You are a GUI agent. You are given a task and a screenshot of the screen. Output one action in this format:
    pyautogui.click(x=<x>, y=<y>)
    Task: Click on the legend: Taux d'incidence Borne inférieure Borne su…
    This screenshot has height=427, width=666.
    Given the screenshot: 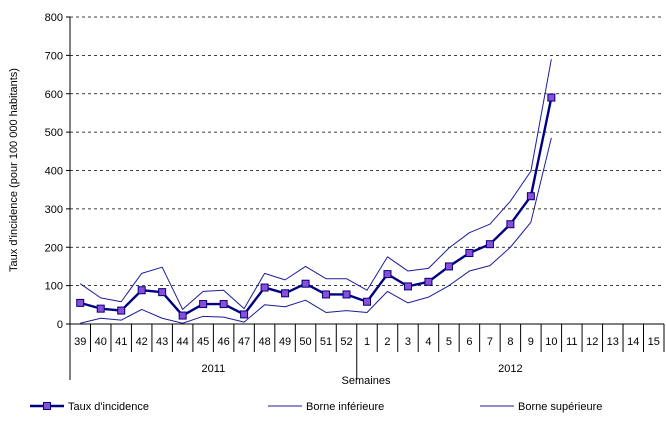 What is the action you would take?
    pyautogui.click(x=316, y=407)
    